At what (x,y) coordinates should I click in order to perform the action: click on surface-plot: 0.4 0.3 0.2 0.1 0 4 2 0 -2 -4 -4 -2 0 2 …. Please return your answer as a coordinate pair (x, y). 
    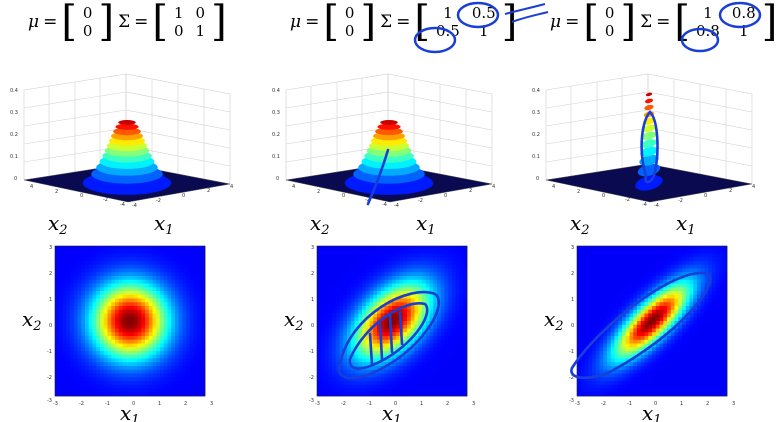
    Looking at the image, I should click on (383, 155).